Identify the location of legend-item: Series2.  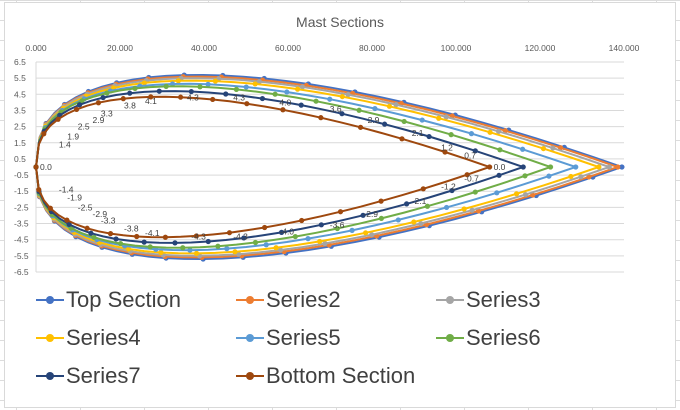
(288, 300).